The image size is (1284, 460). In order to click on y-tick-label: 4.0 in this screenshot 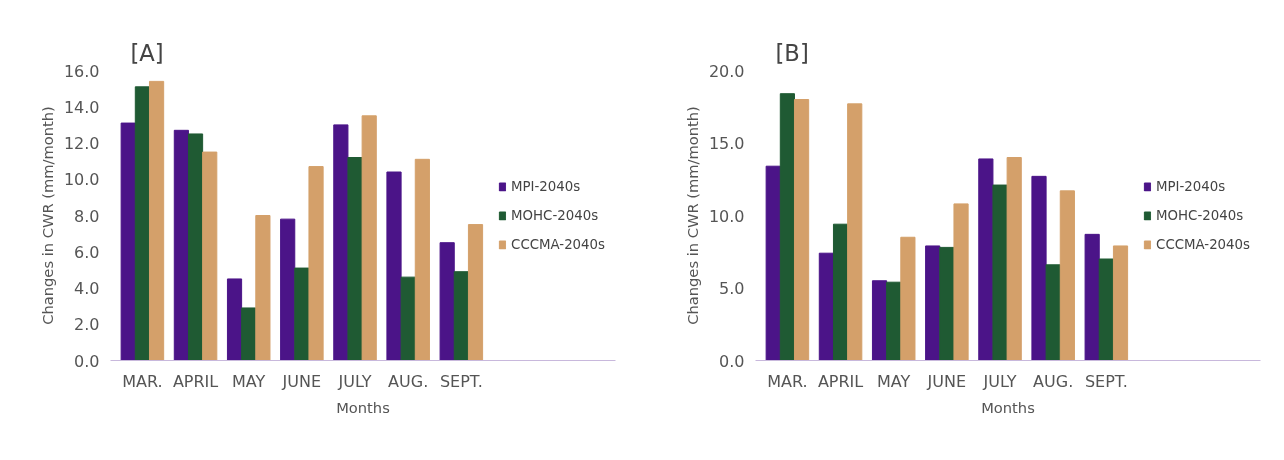, I will do `click(87, 288)`.